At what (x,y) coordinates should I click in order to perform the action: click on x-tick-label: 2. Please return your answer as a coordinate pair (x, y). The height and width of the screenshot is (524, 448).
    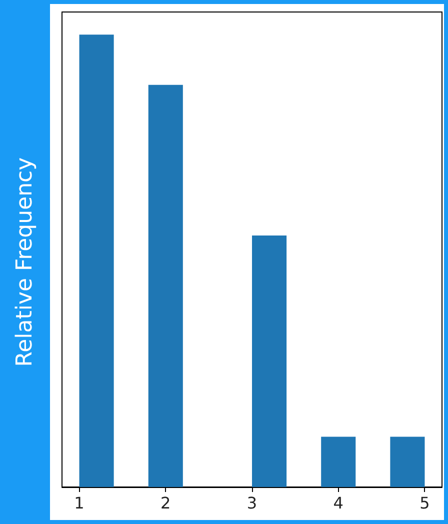
    Looking at the image, I should click on (165, 503).